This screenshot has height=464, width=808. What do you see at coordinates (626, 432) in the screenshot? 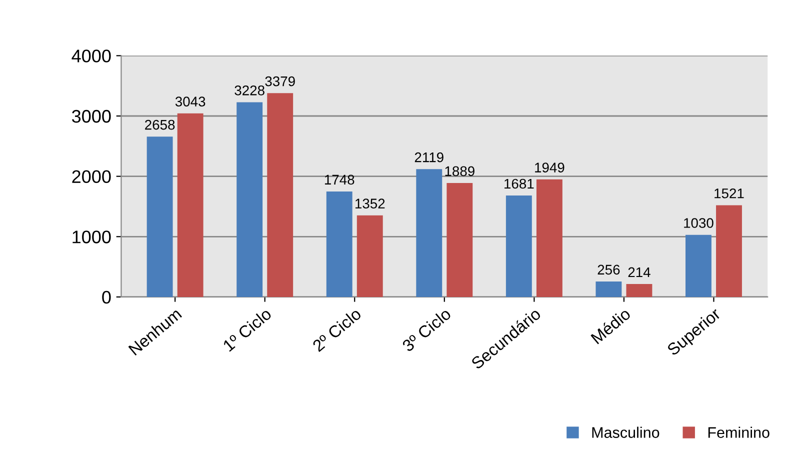
I see `legend-label: Masculino` at bounding box center [626, 432].